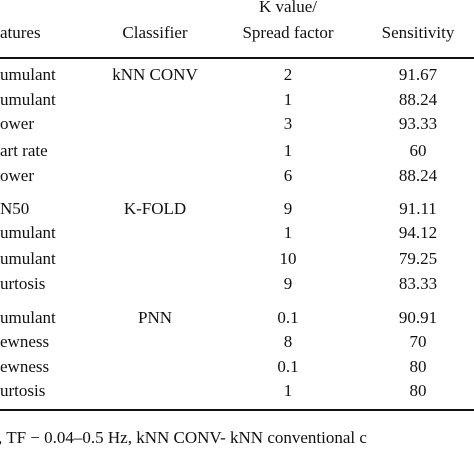  I want to click on header-classifier: Classifier, so click(155, 32).